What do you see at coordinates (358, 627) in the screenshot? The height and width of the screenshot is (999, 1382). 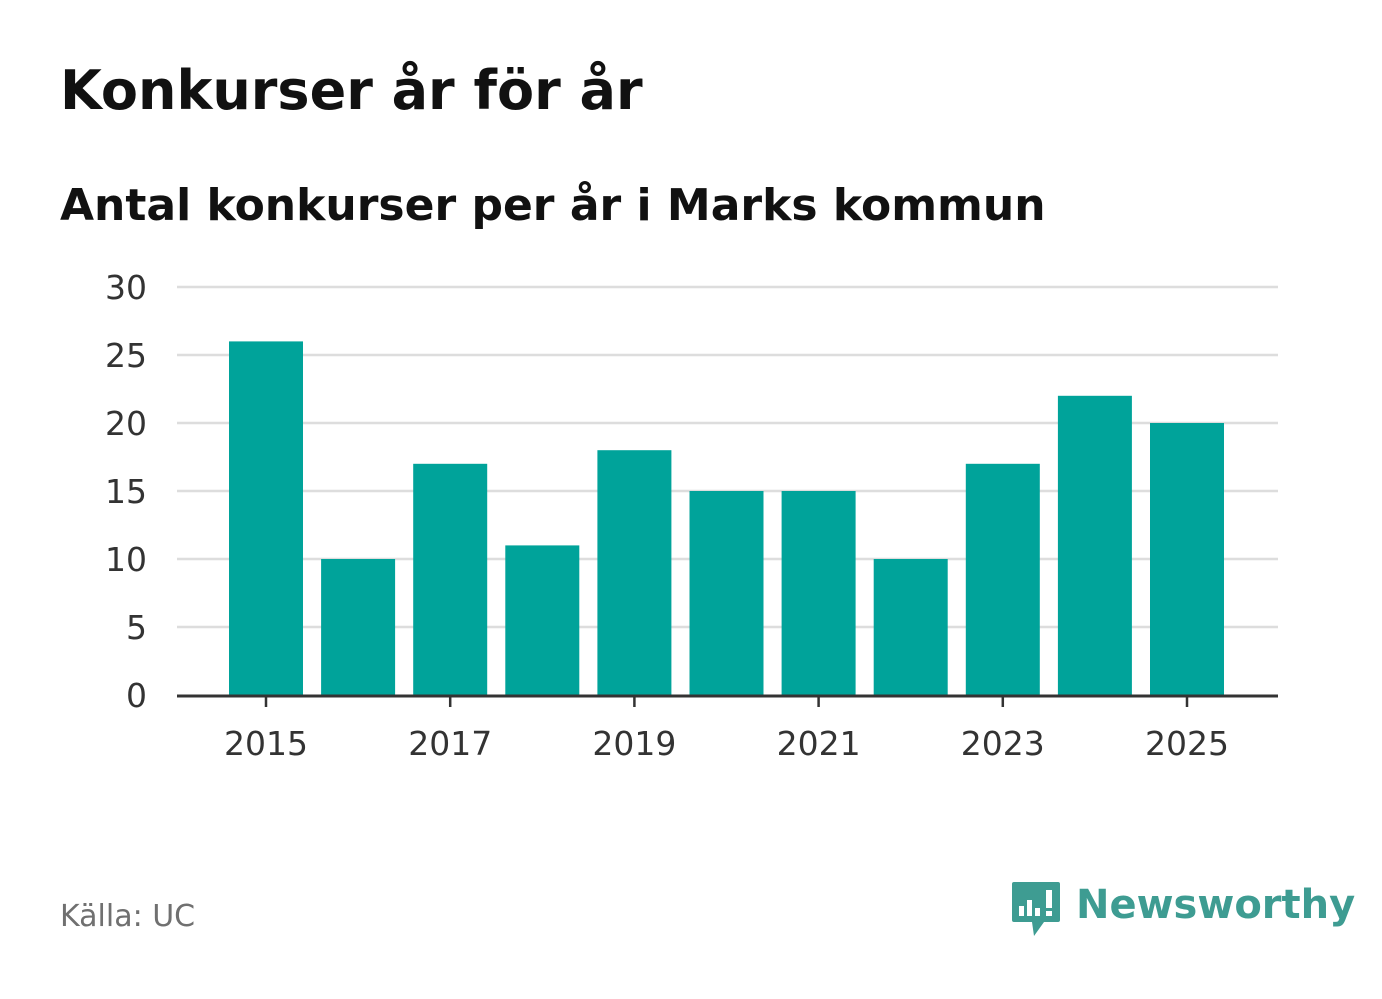 I see `bar-2016` at bounding box center [358, 627].